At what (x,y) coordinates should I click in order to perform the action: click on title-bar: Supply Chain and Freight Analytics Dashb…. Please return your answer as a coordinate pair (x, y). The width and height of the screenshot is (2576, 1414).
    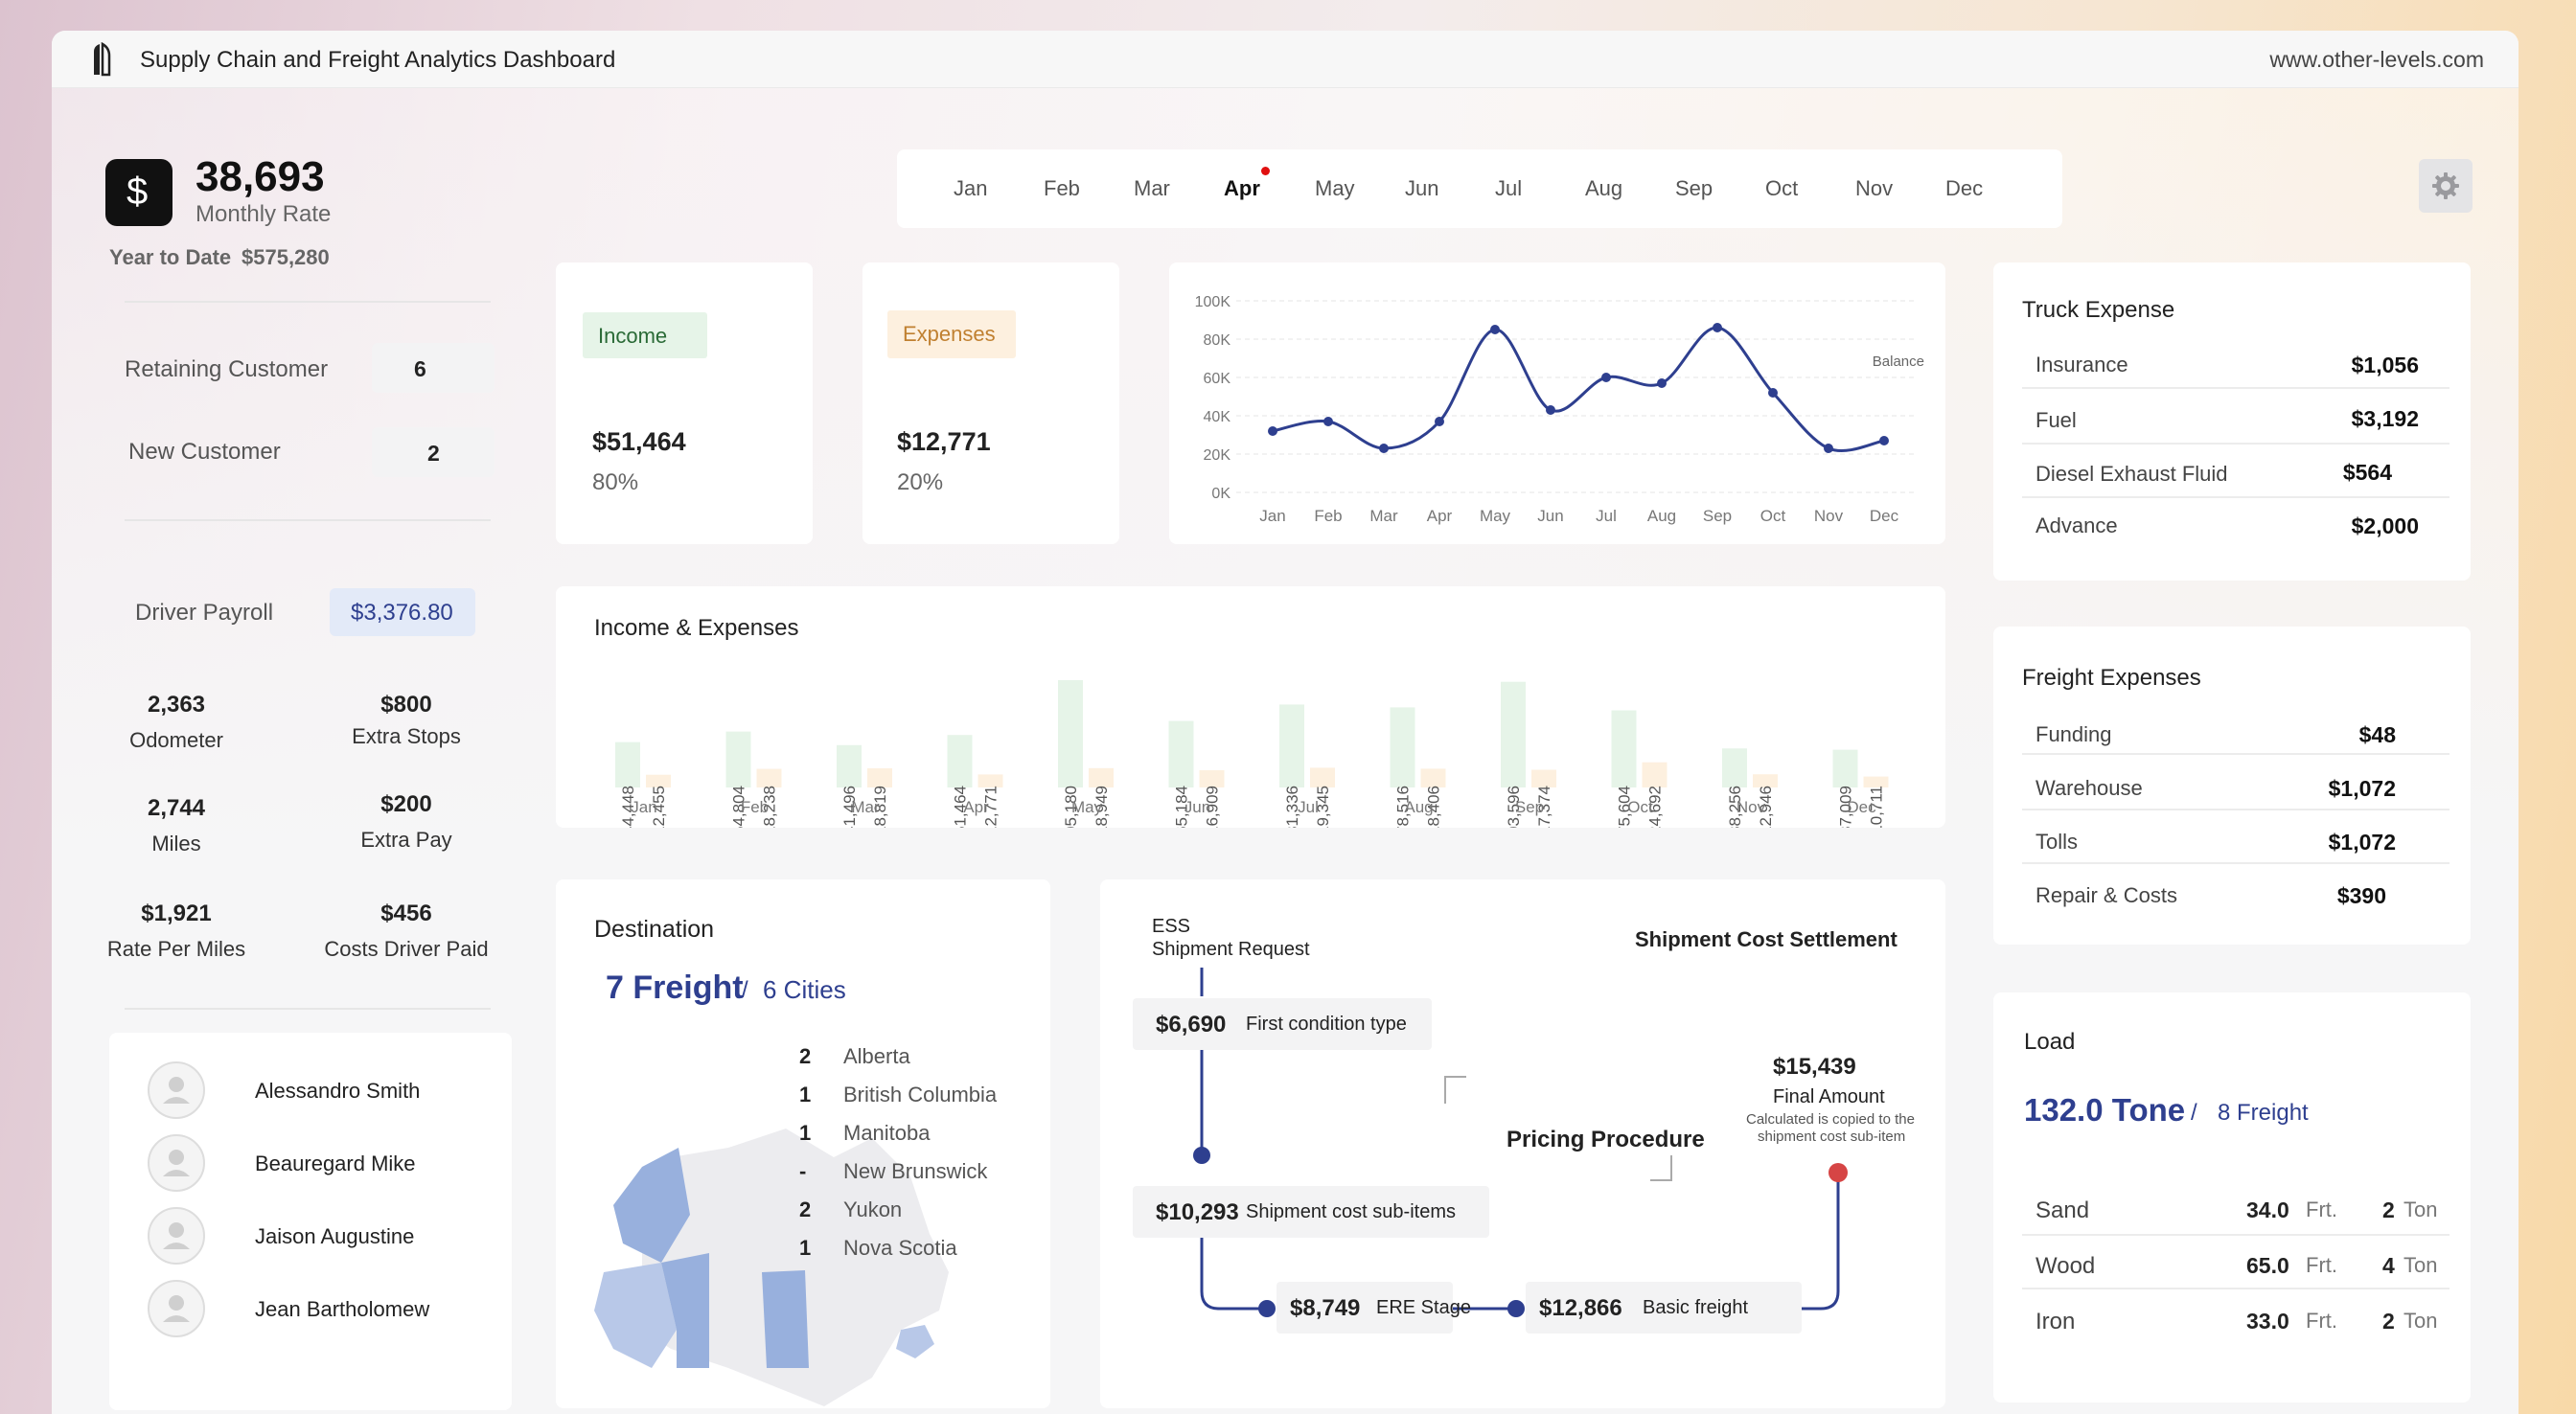
    Looking at the image, I should click on (1285, 60).